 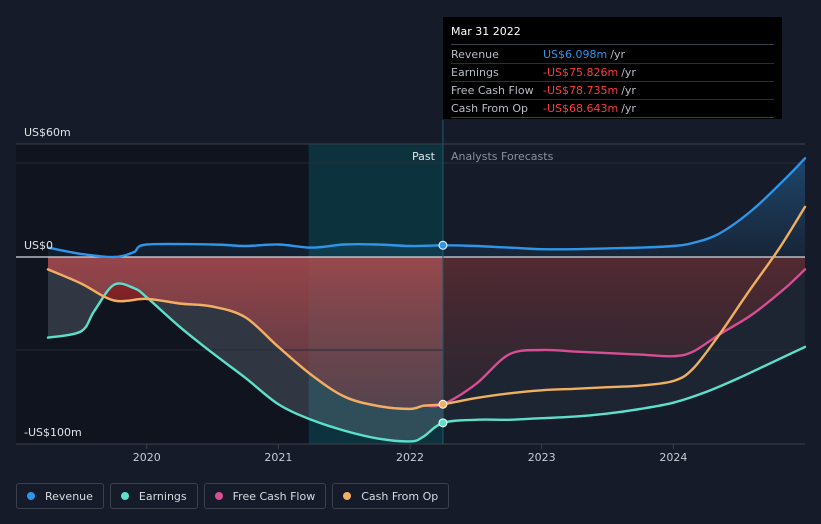 What do you see at coordinates (581, 108) in the screenshot?
I see `tooltip-value: -US$68.643m` at bounding box center [581, 108].